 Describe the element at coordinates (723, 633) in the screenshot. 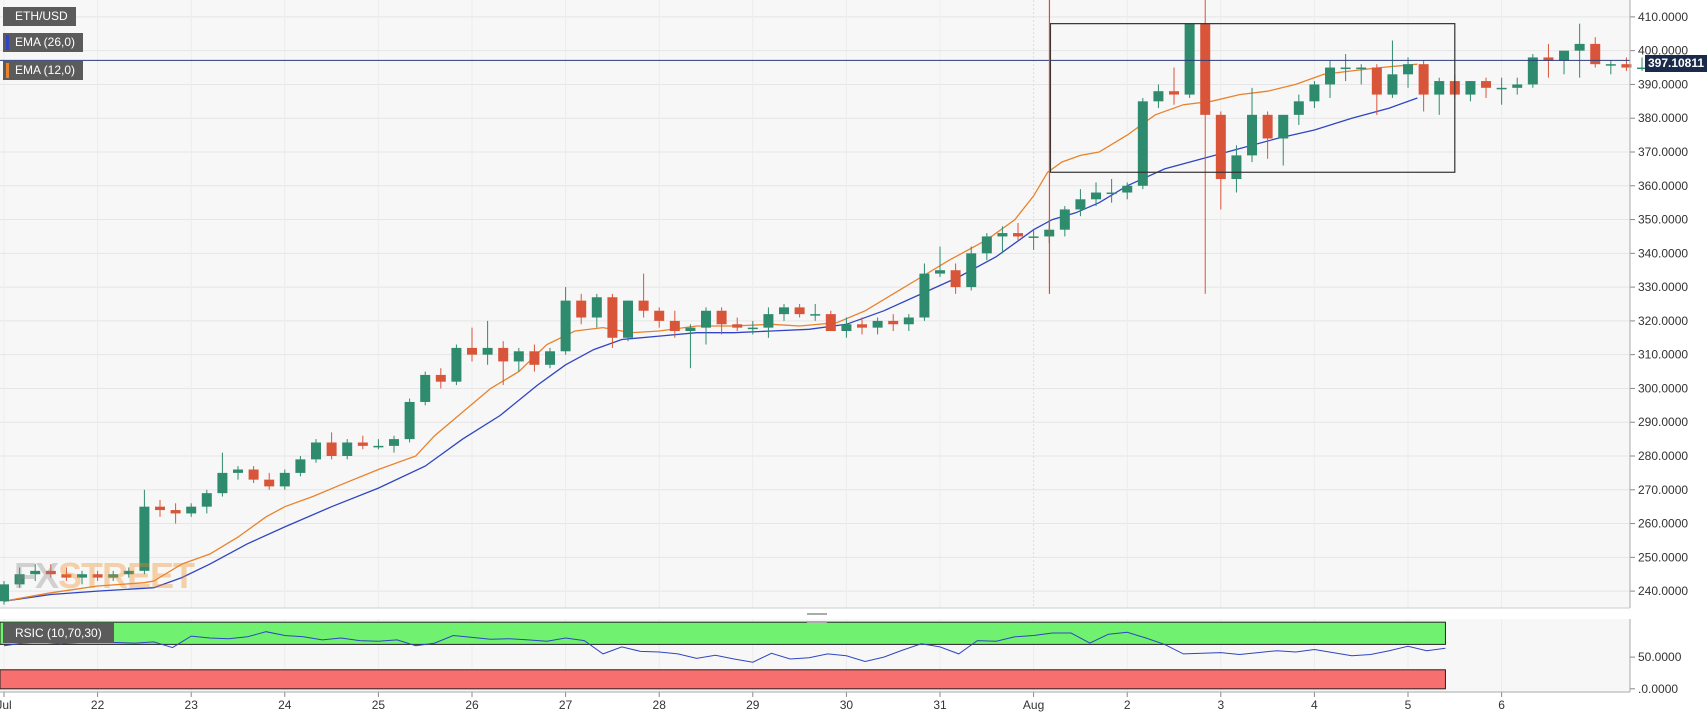

I see `rsi-overbought-zone` at that location.